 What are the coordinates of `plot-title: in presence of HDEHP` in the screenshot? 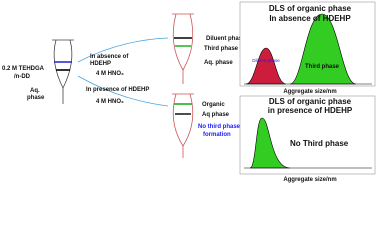 It's located at (310, 110).